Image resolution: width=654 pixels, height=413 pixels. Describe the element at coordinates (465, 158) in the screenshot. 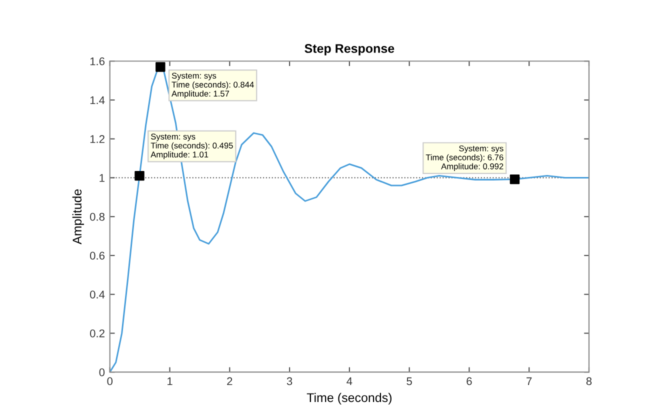

I see `annotation: System: sys Time (seconds): 6.76 Amplitude: 0.992` at that location.